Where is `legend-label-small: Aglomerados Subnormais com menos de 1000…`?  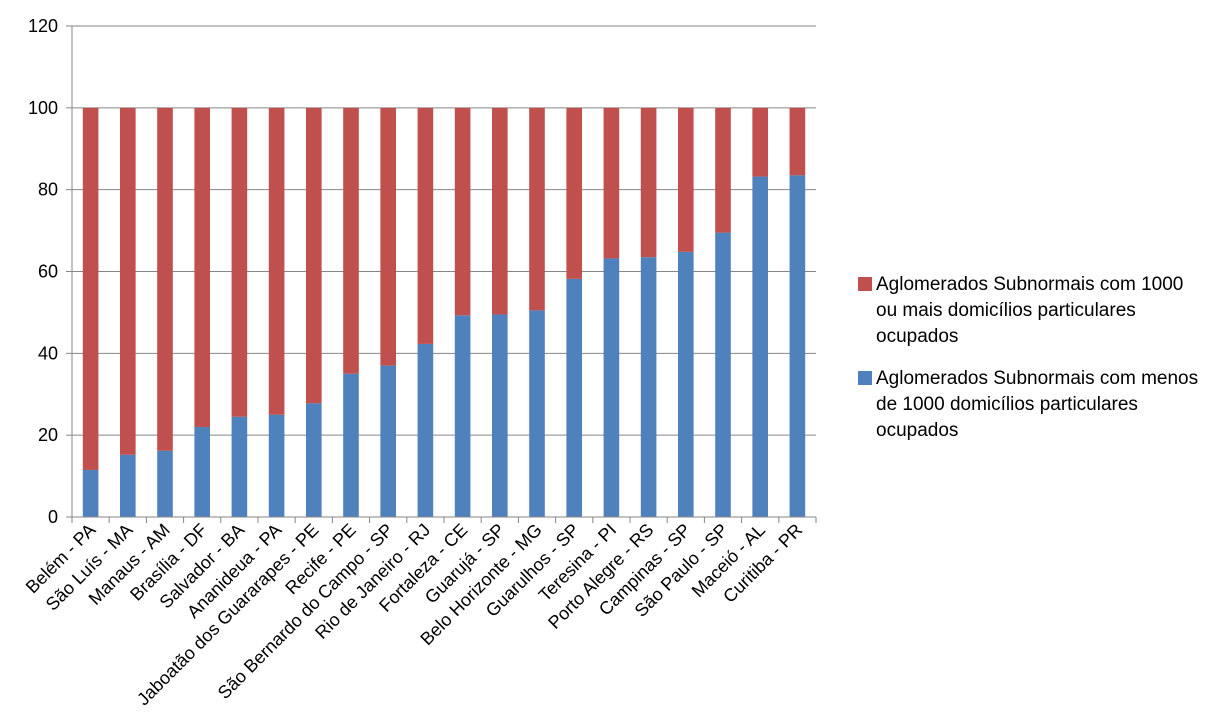 legend-label-small: Aglomerados Subnormais com menos de 1000… is located at coordinates (1037, 404).